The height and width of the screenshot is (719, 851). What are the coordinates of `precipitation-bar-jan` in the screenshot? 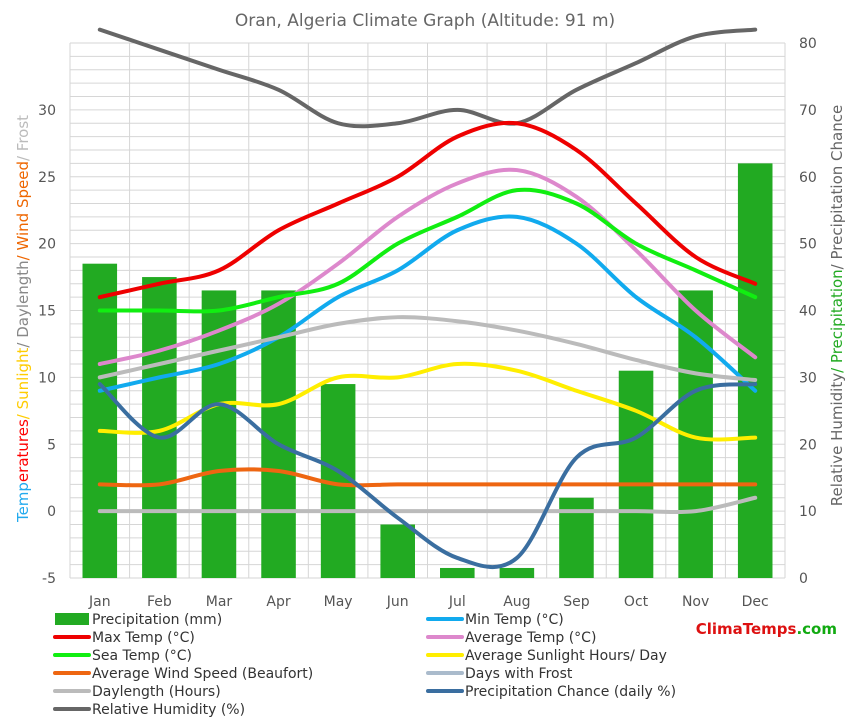 It's located at (100, 420).